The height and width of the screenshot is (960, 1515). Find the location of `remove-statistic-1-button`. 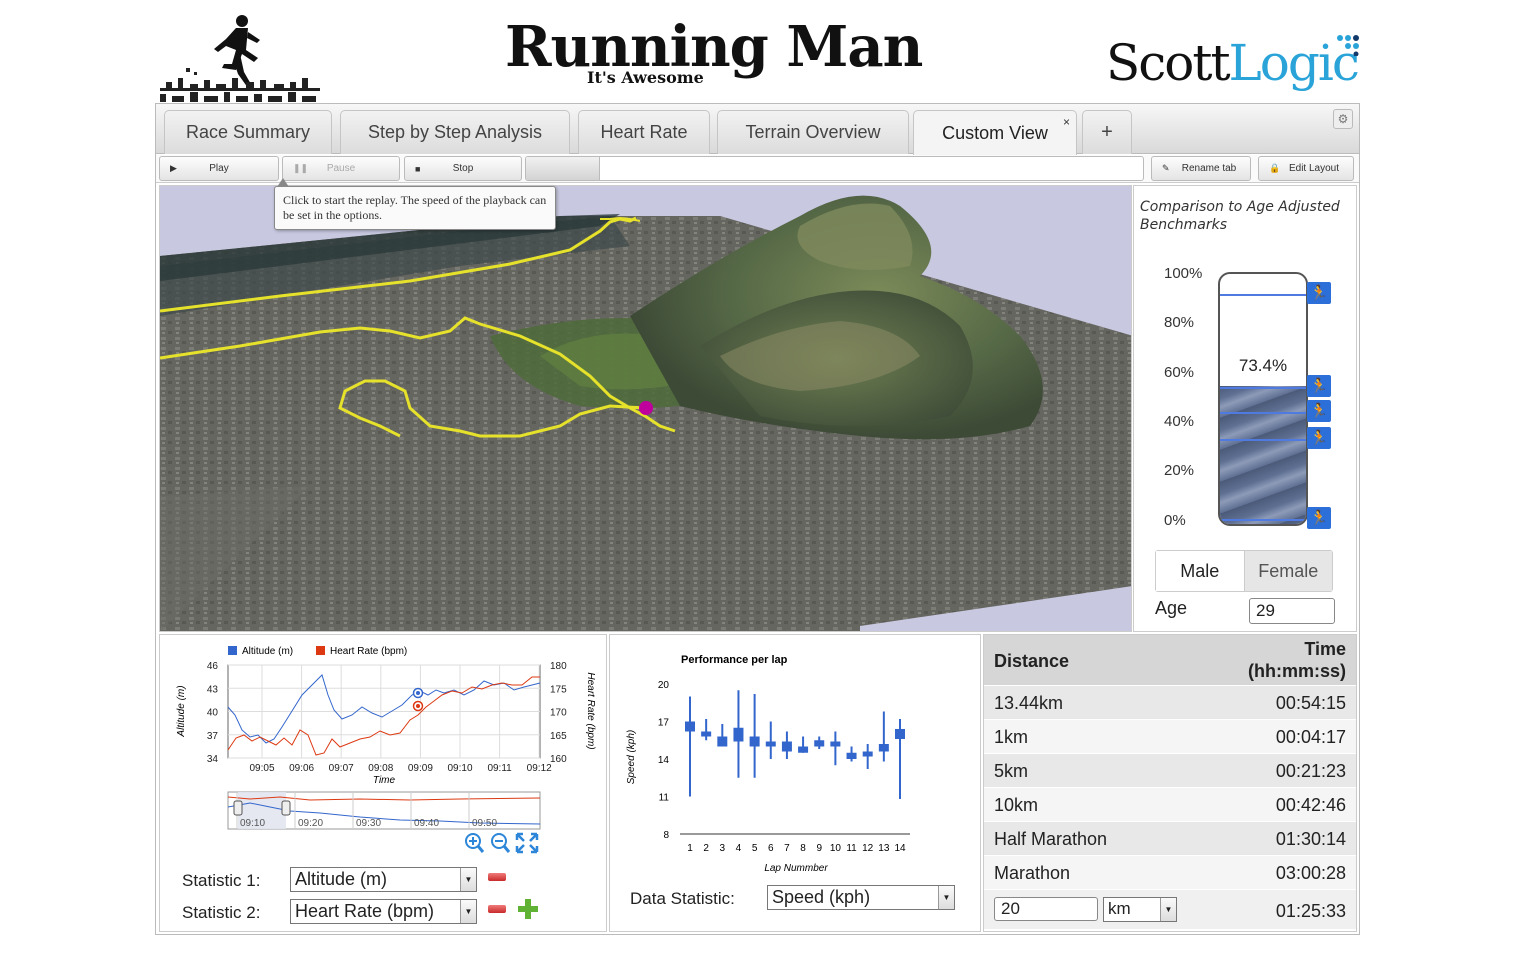

remove-statistic-1-button is located at coordinates (497, 877).